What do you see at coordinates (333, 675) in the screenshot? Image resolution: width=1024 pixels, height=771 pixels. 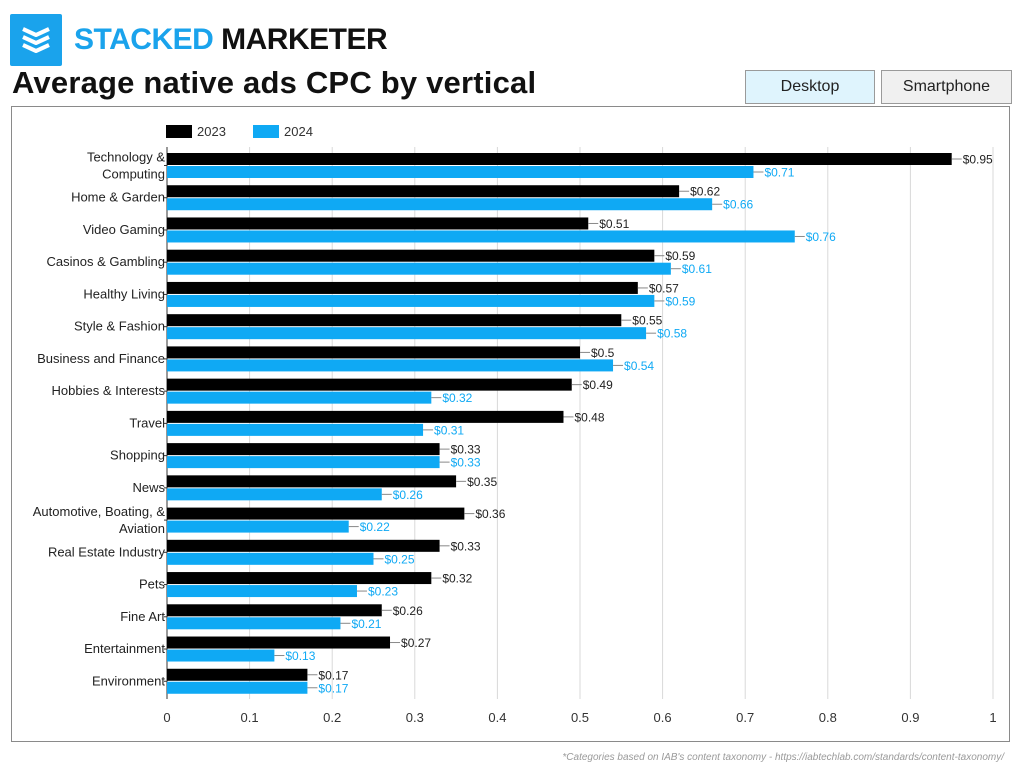 I see `data-label-2023: $0.17` at bounding box center [333, 675].